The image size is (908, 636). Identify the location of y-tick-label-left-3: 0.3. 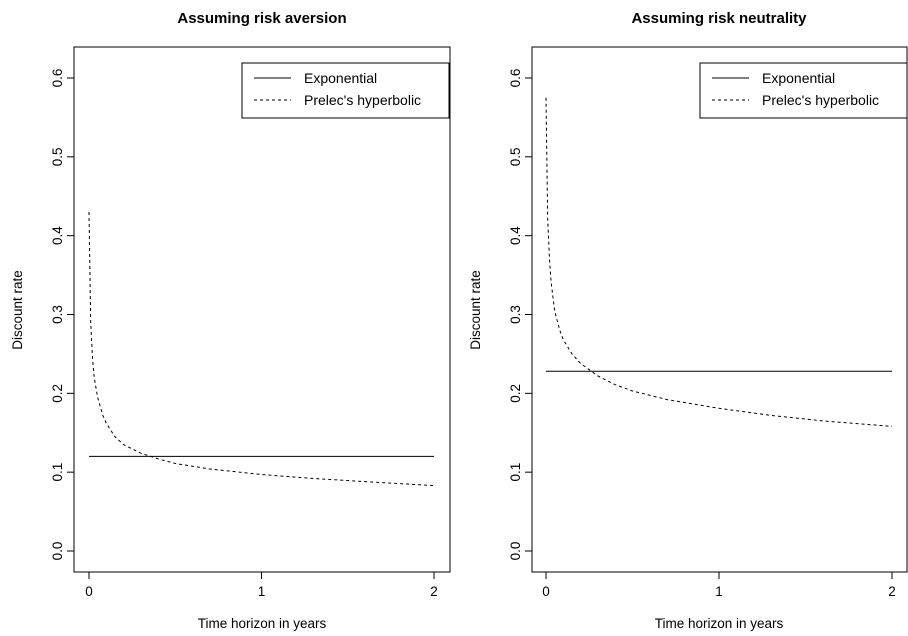
(57, 314).